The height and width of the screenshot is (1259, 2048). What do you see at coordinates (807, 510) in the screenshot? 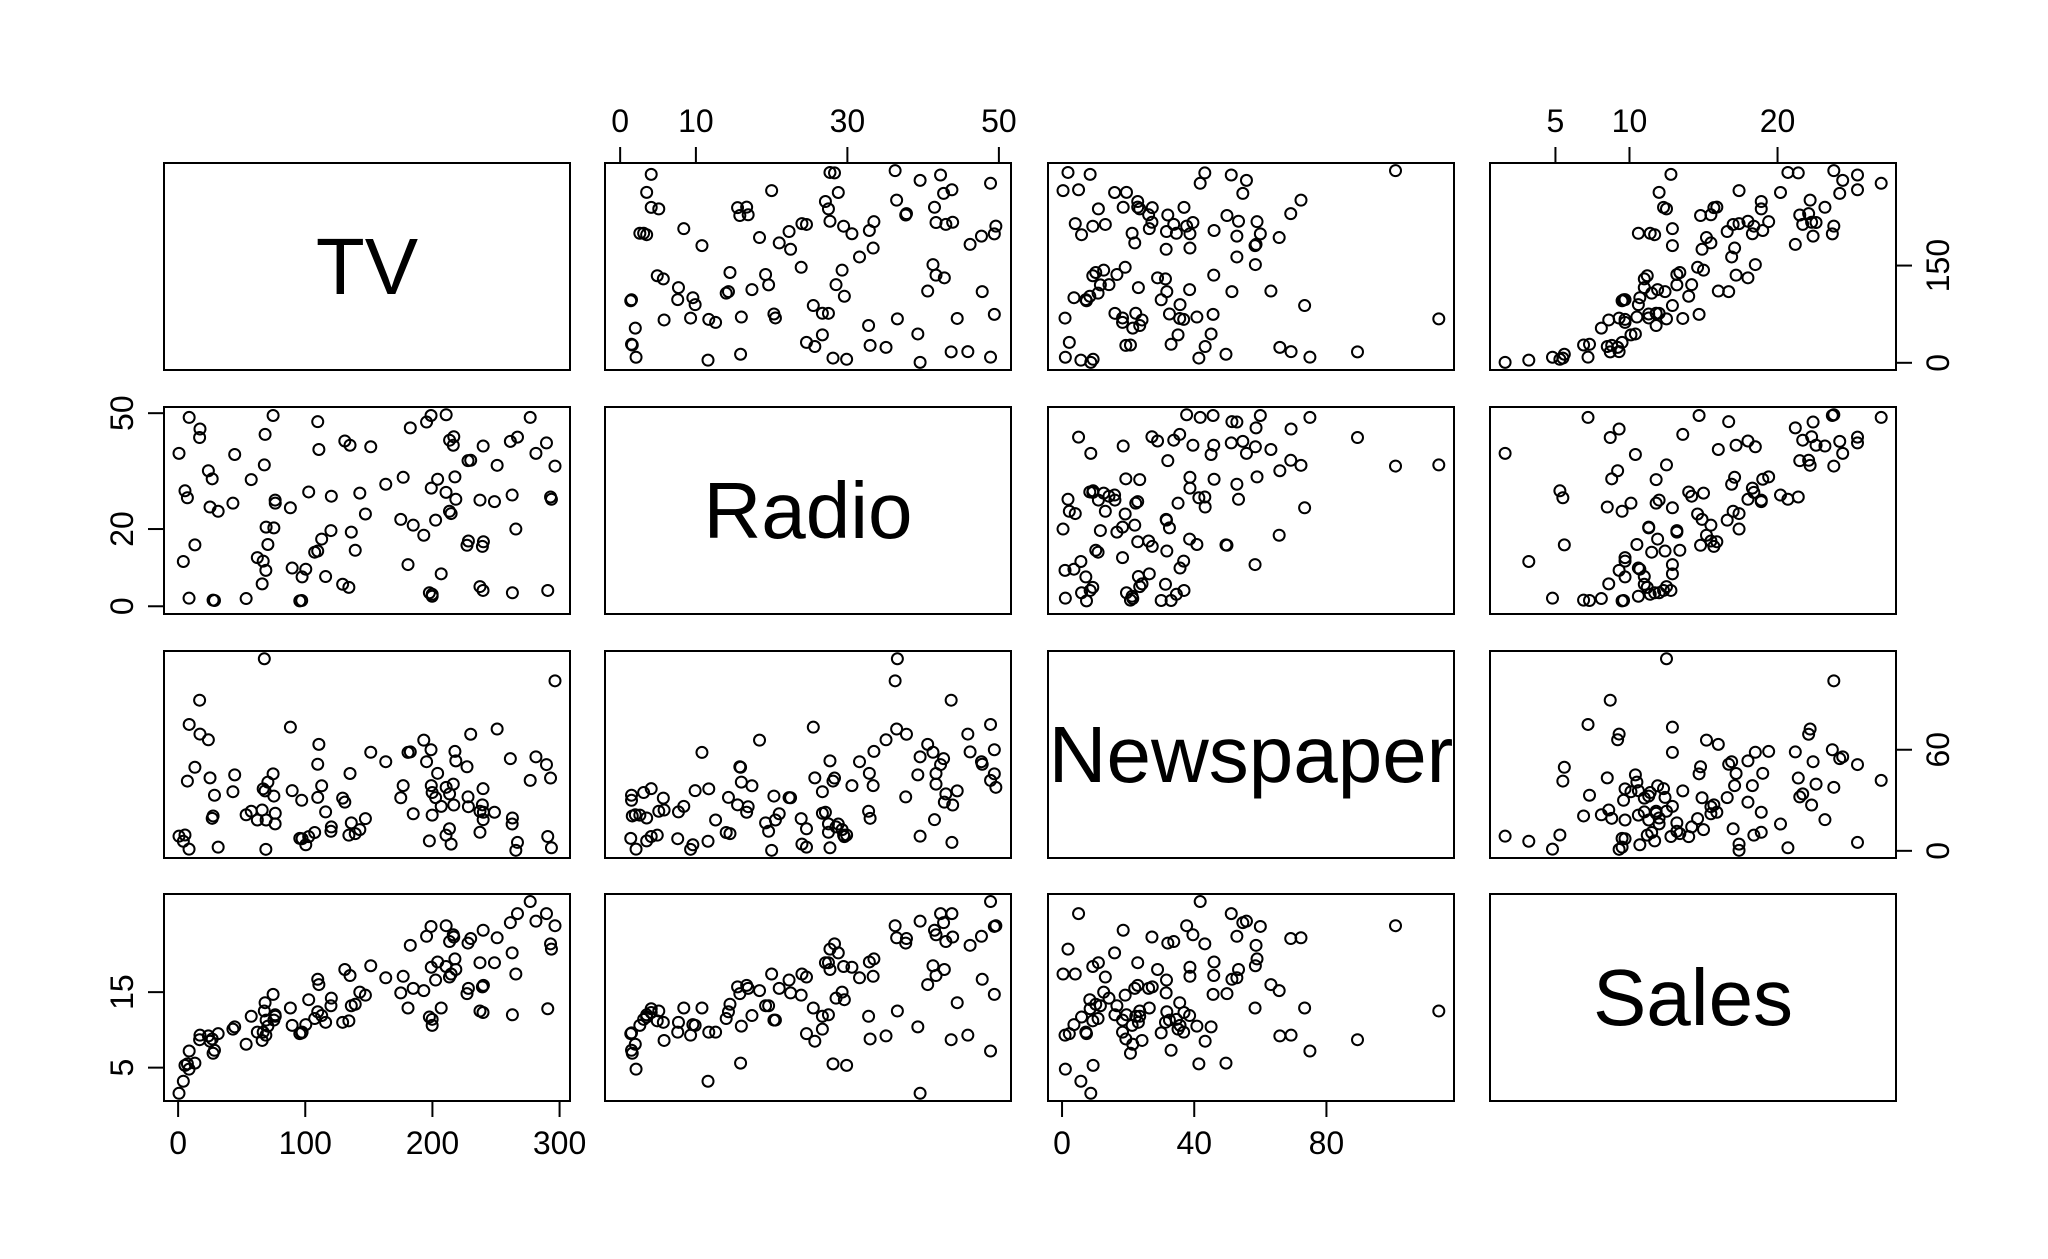
I see `variable-label: Radio` at bounding box center [807, 510].